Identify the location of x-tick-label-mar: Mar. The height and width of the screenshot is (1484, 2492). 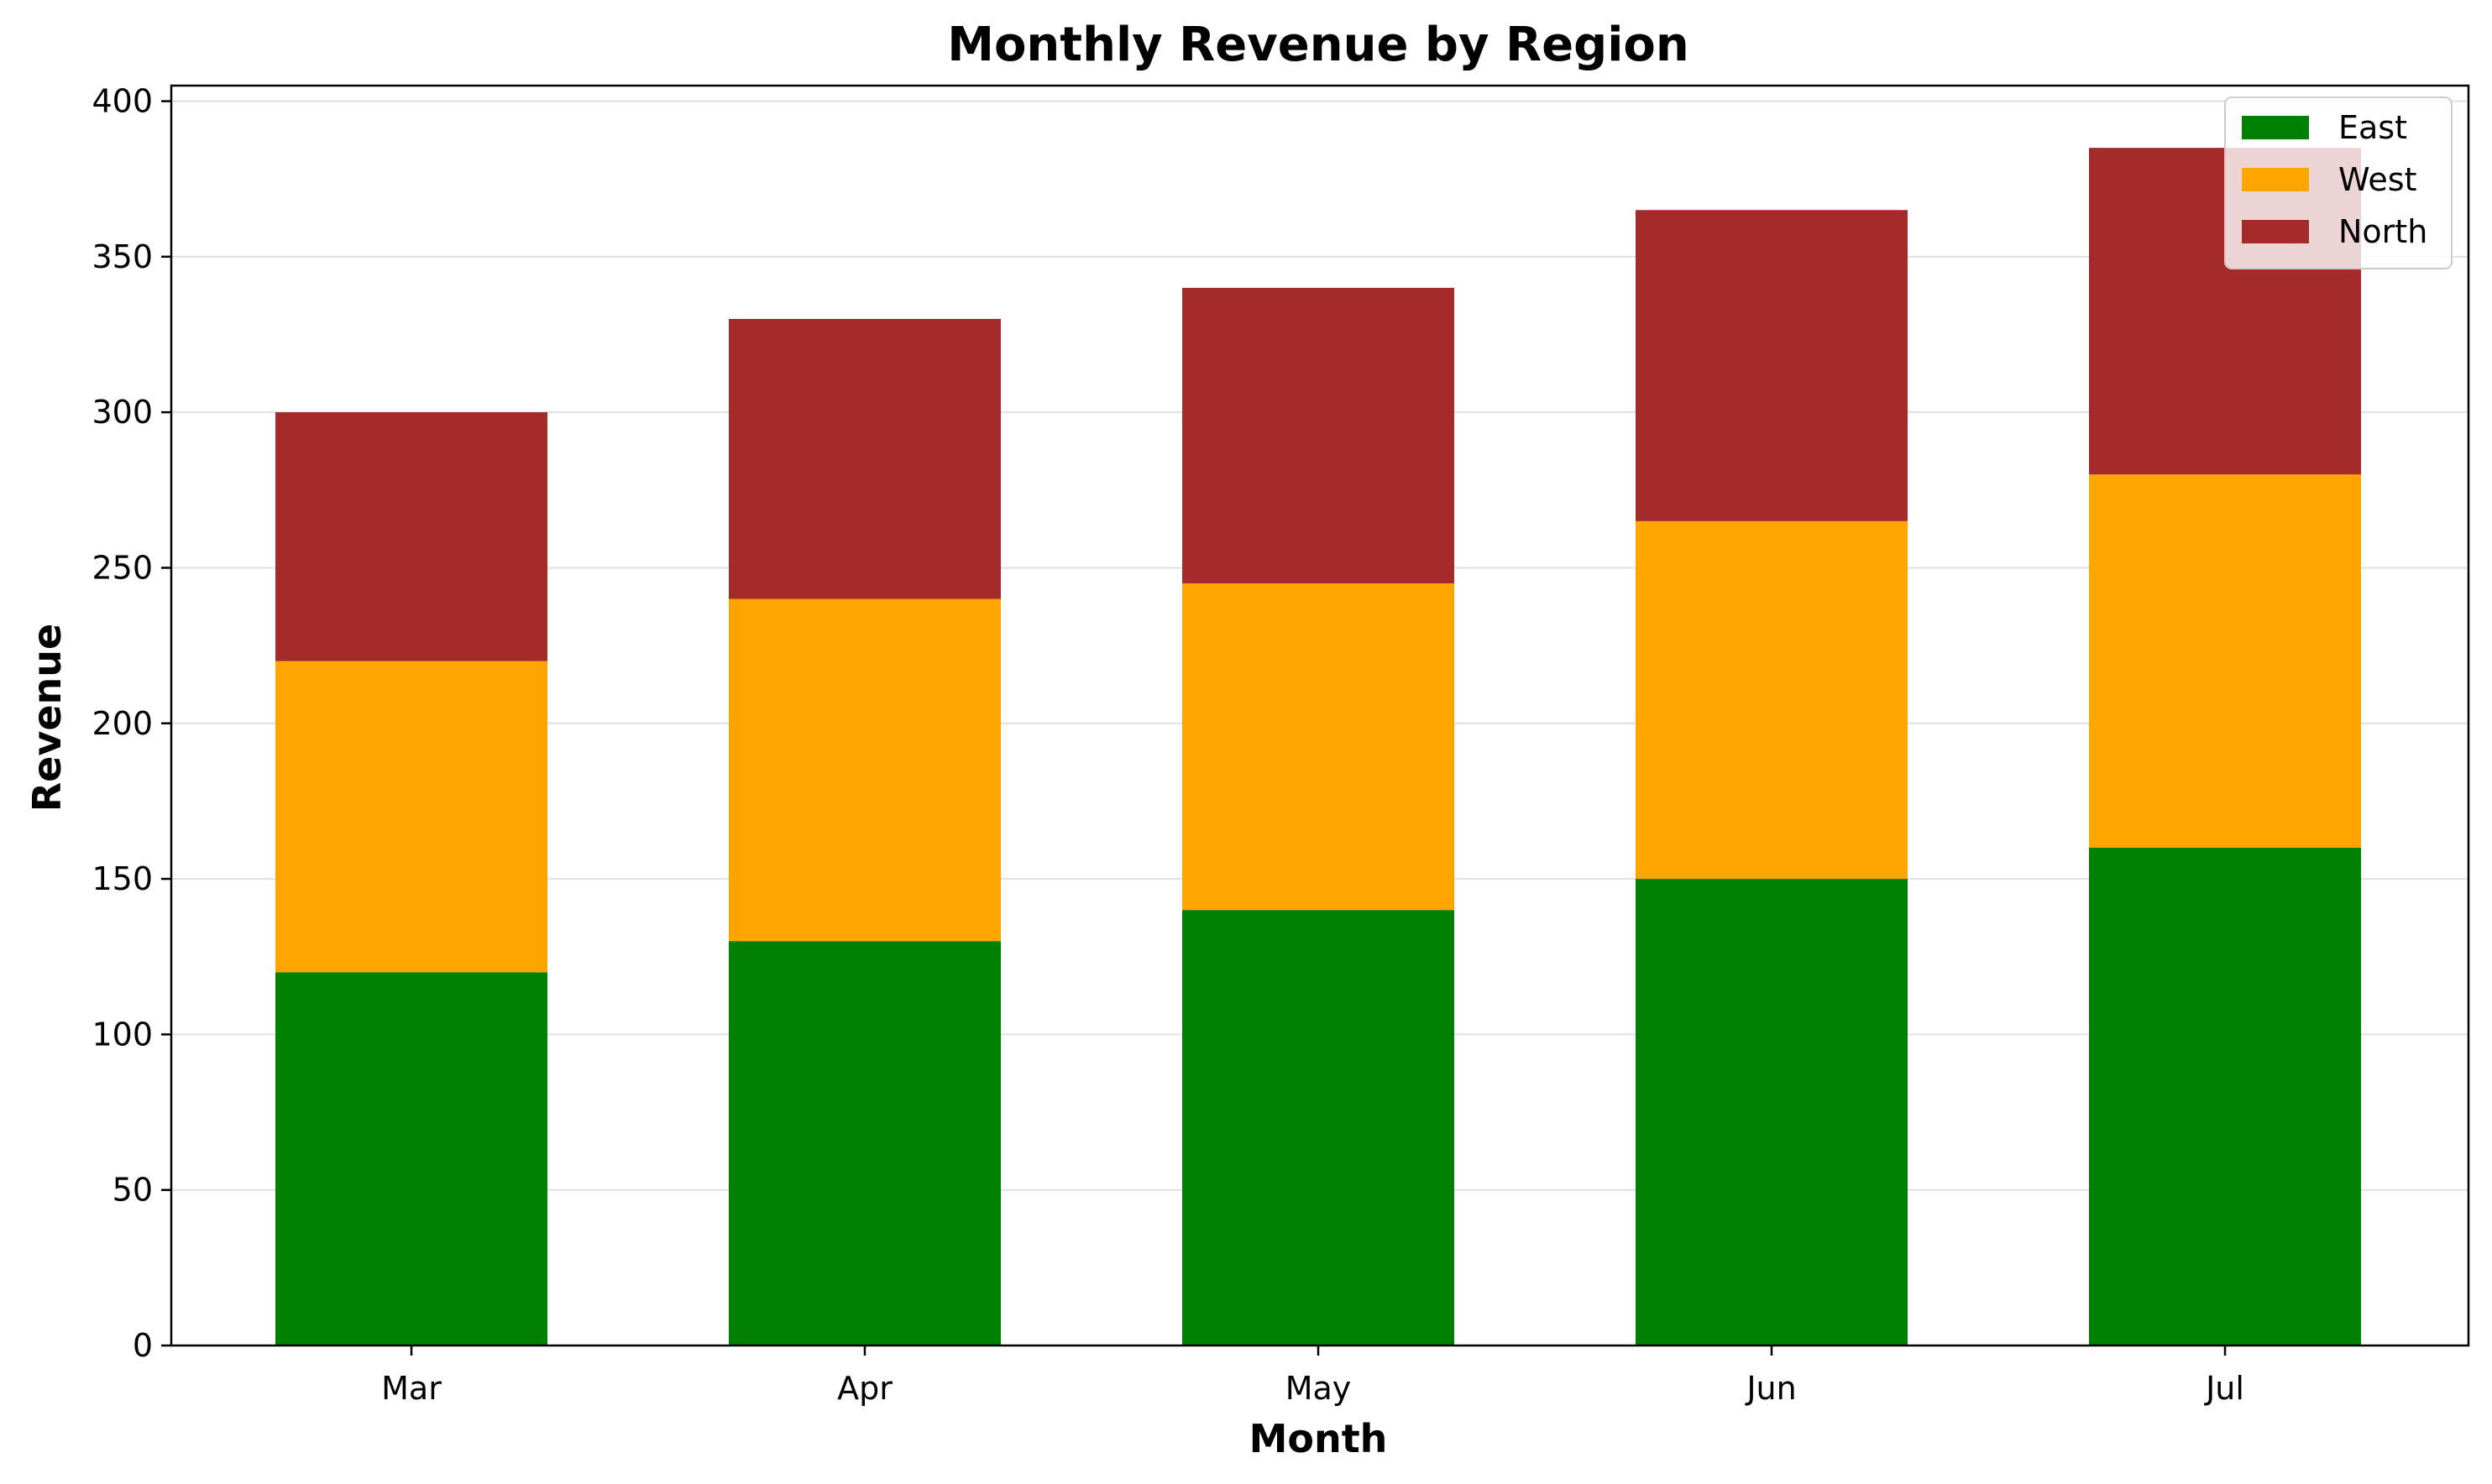
(411, 1388).